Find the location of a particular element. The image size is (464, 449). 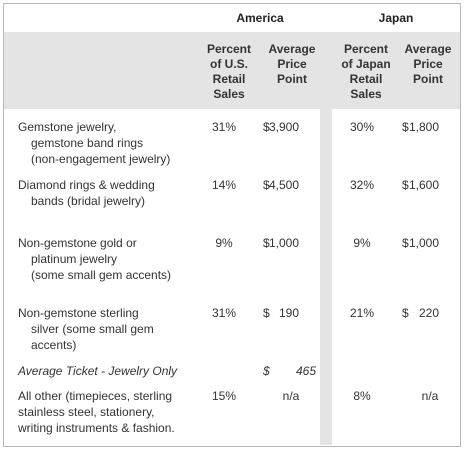

us-percent: 14% is located at coordinates (224, 185).